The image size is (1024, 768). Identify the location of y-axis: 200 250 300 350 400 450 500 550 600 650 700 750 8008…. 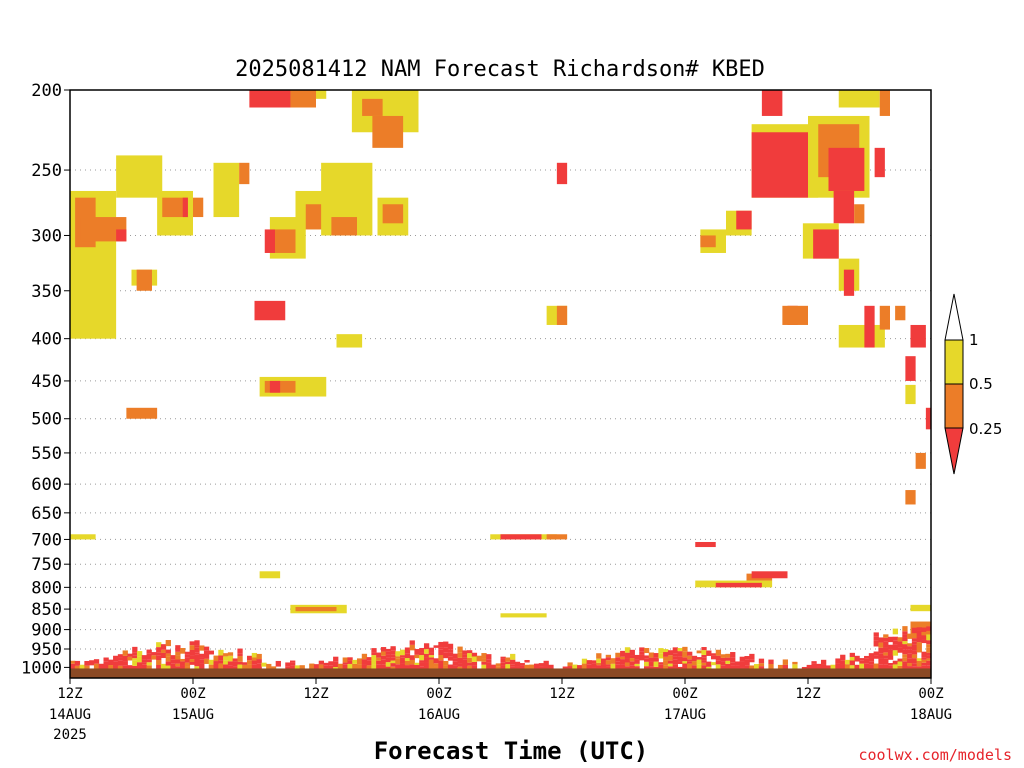
(45, 379).